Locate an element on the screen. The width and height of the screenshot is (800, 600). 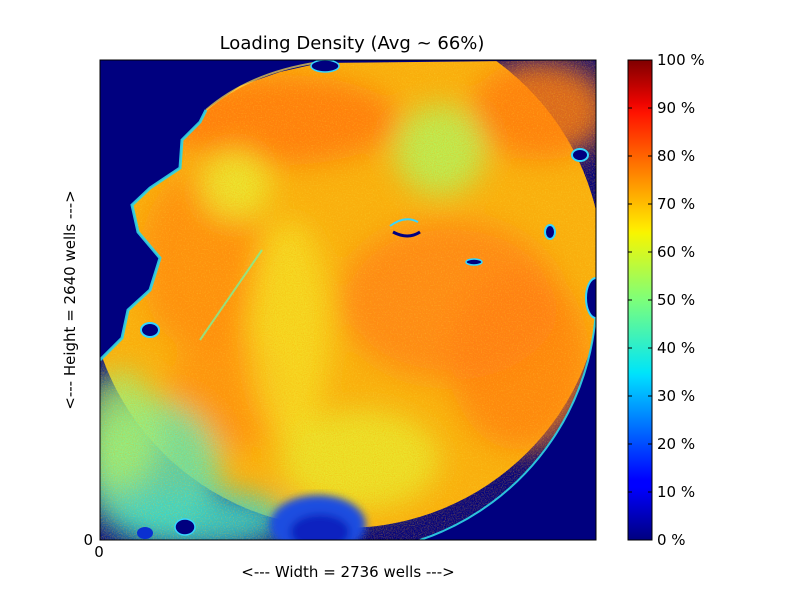
colorbar-tick-label: 90 % is located at coordinates (676, 108).